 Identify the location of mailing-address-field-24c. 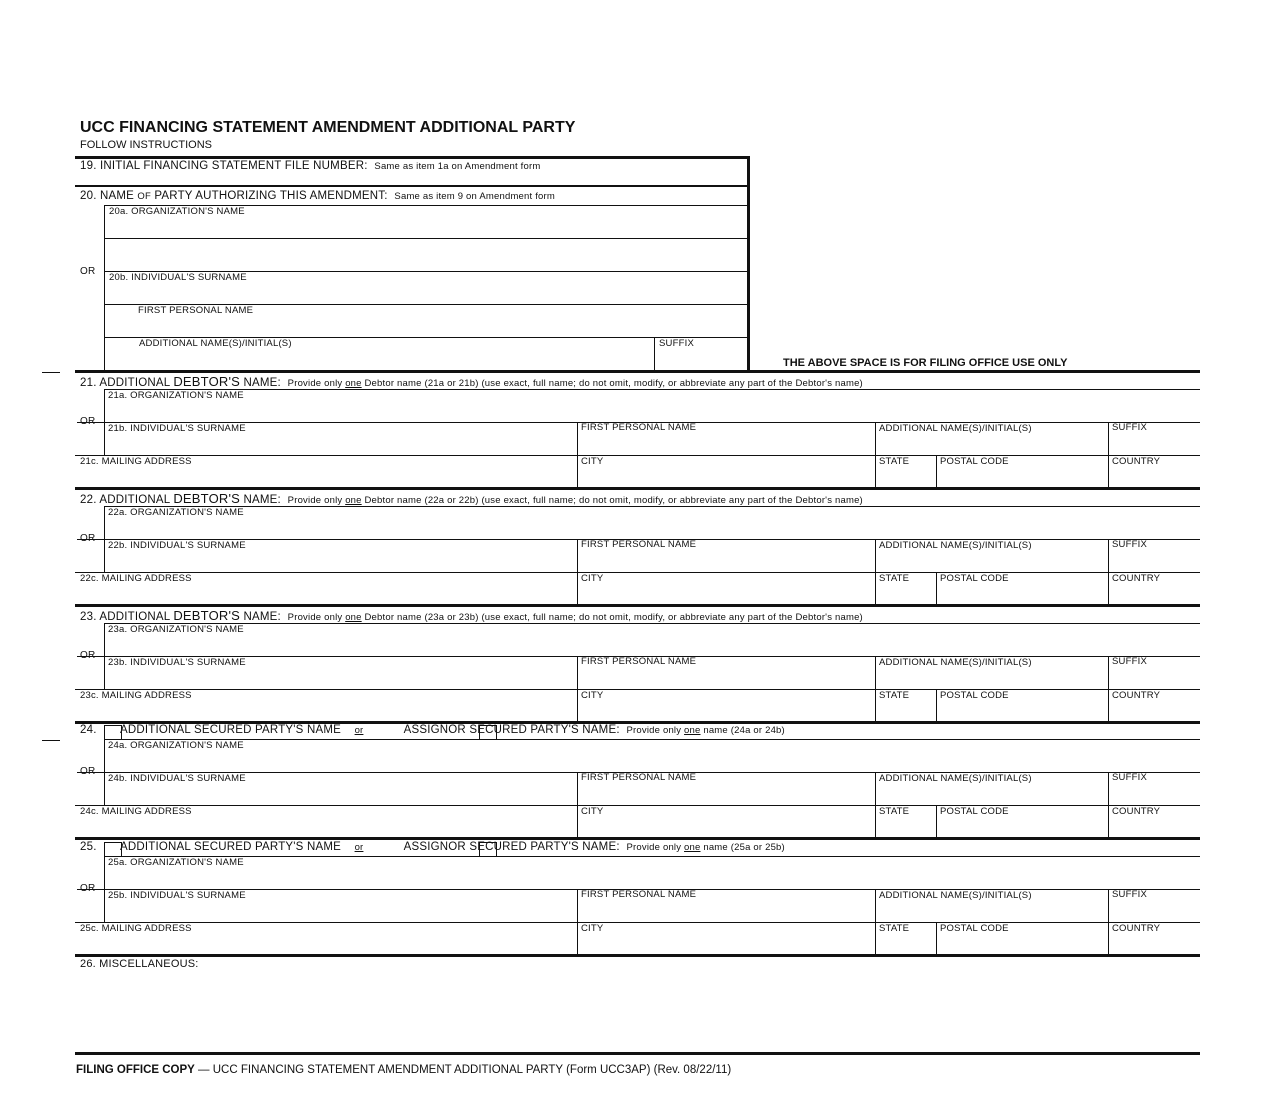
(326, 827).